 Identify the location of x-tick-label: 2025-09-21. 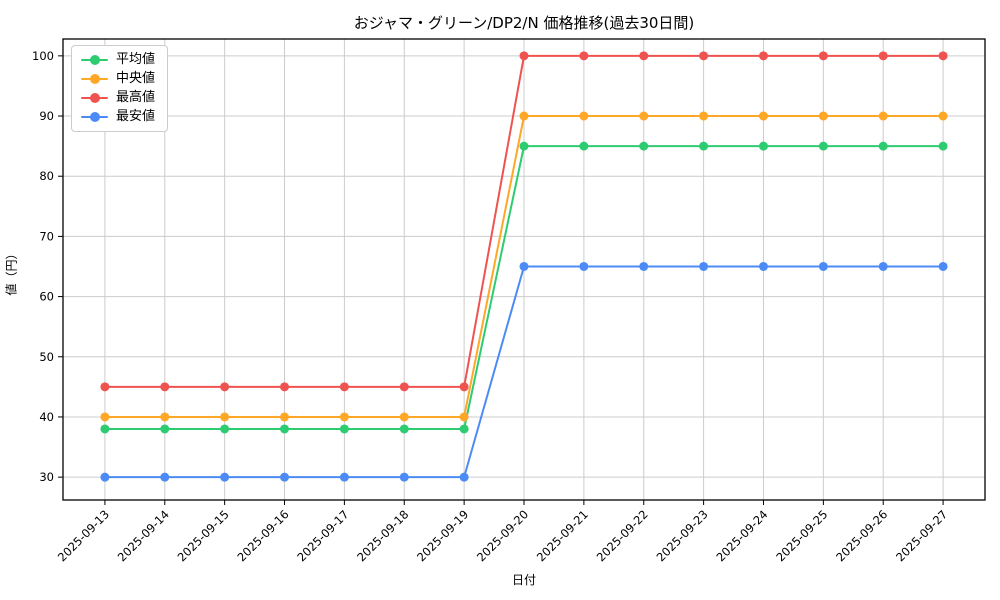
(562, 535).